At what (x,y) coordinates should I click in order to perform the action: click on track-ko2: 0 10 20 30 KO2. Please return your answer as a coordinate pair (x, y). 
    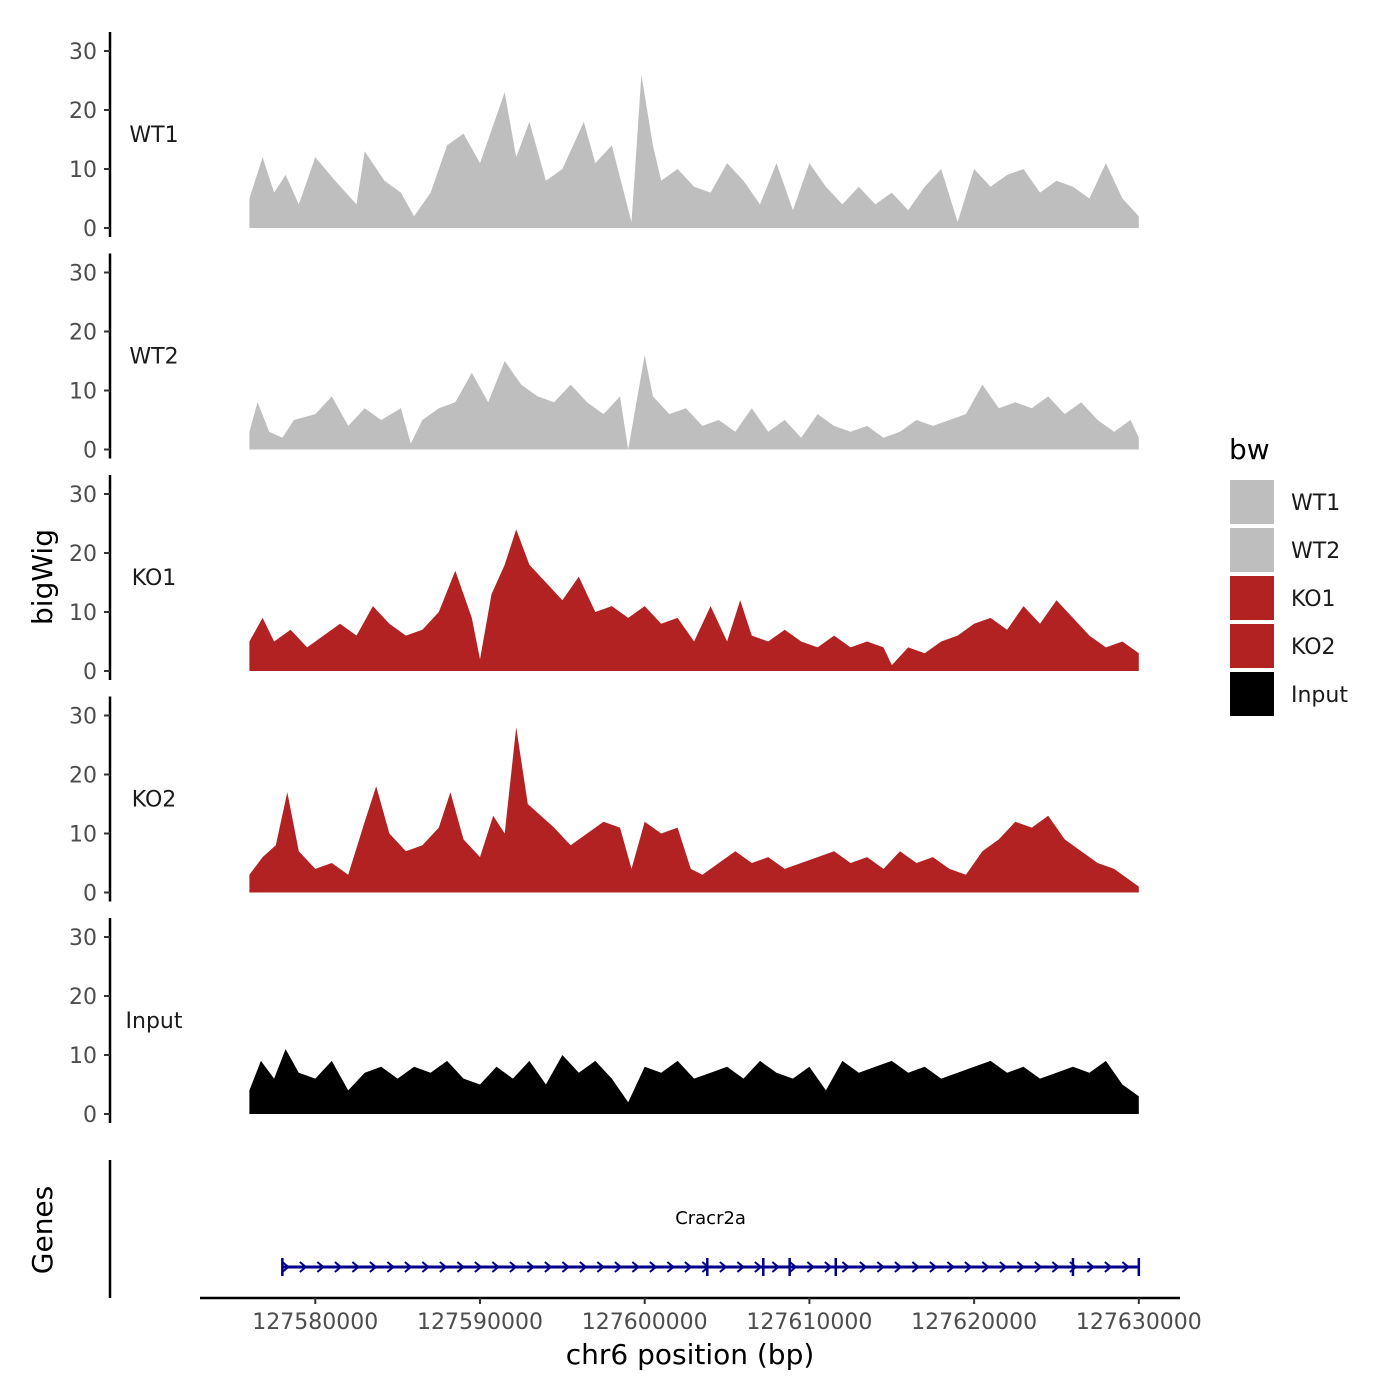
    Looking at the image, I should click on (604, 801).